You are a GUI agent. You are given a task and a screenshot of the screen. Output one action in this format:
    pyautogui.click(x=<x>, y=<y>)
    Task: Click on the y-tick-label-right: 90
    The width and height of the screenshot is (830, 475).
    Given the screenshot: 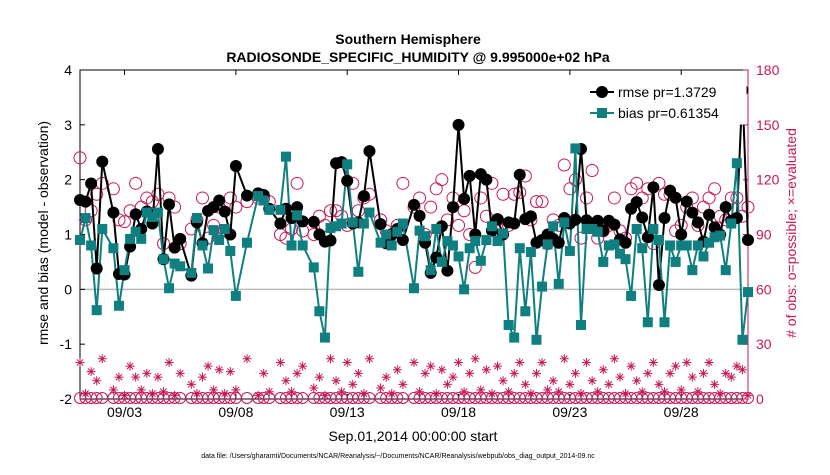 What is the action you would take?
    pyautogui.click(x=764, y=235)
    